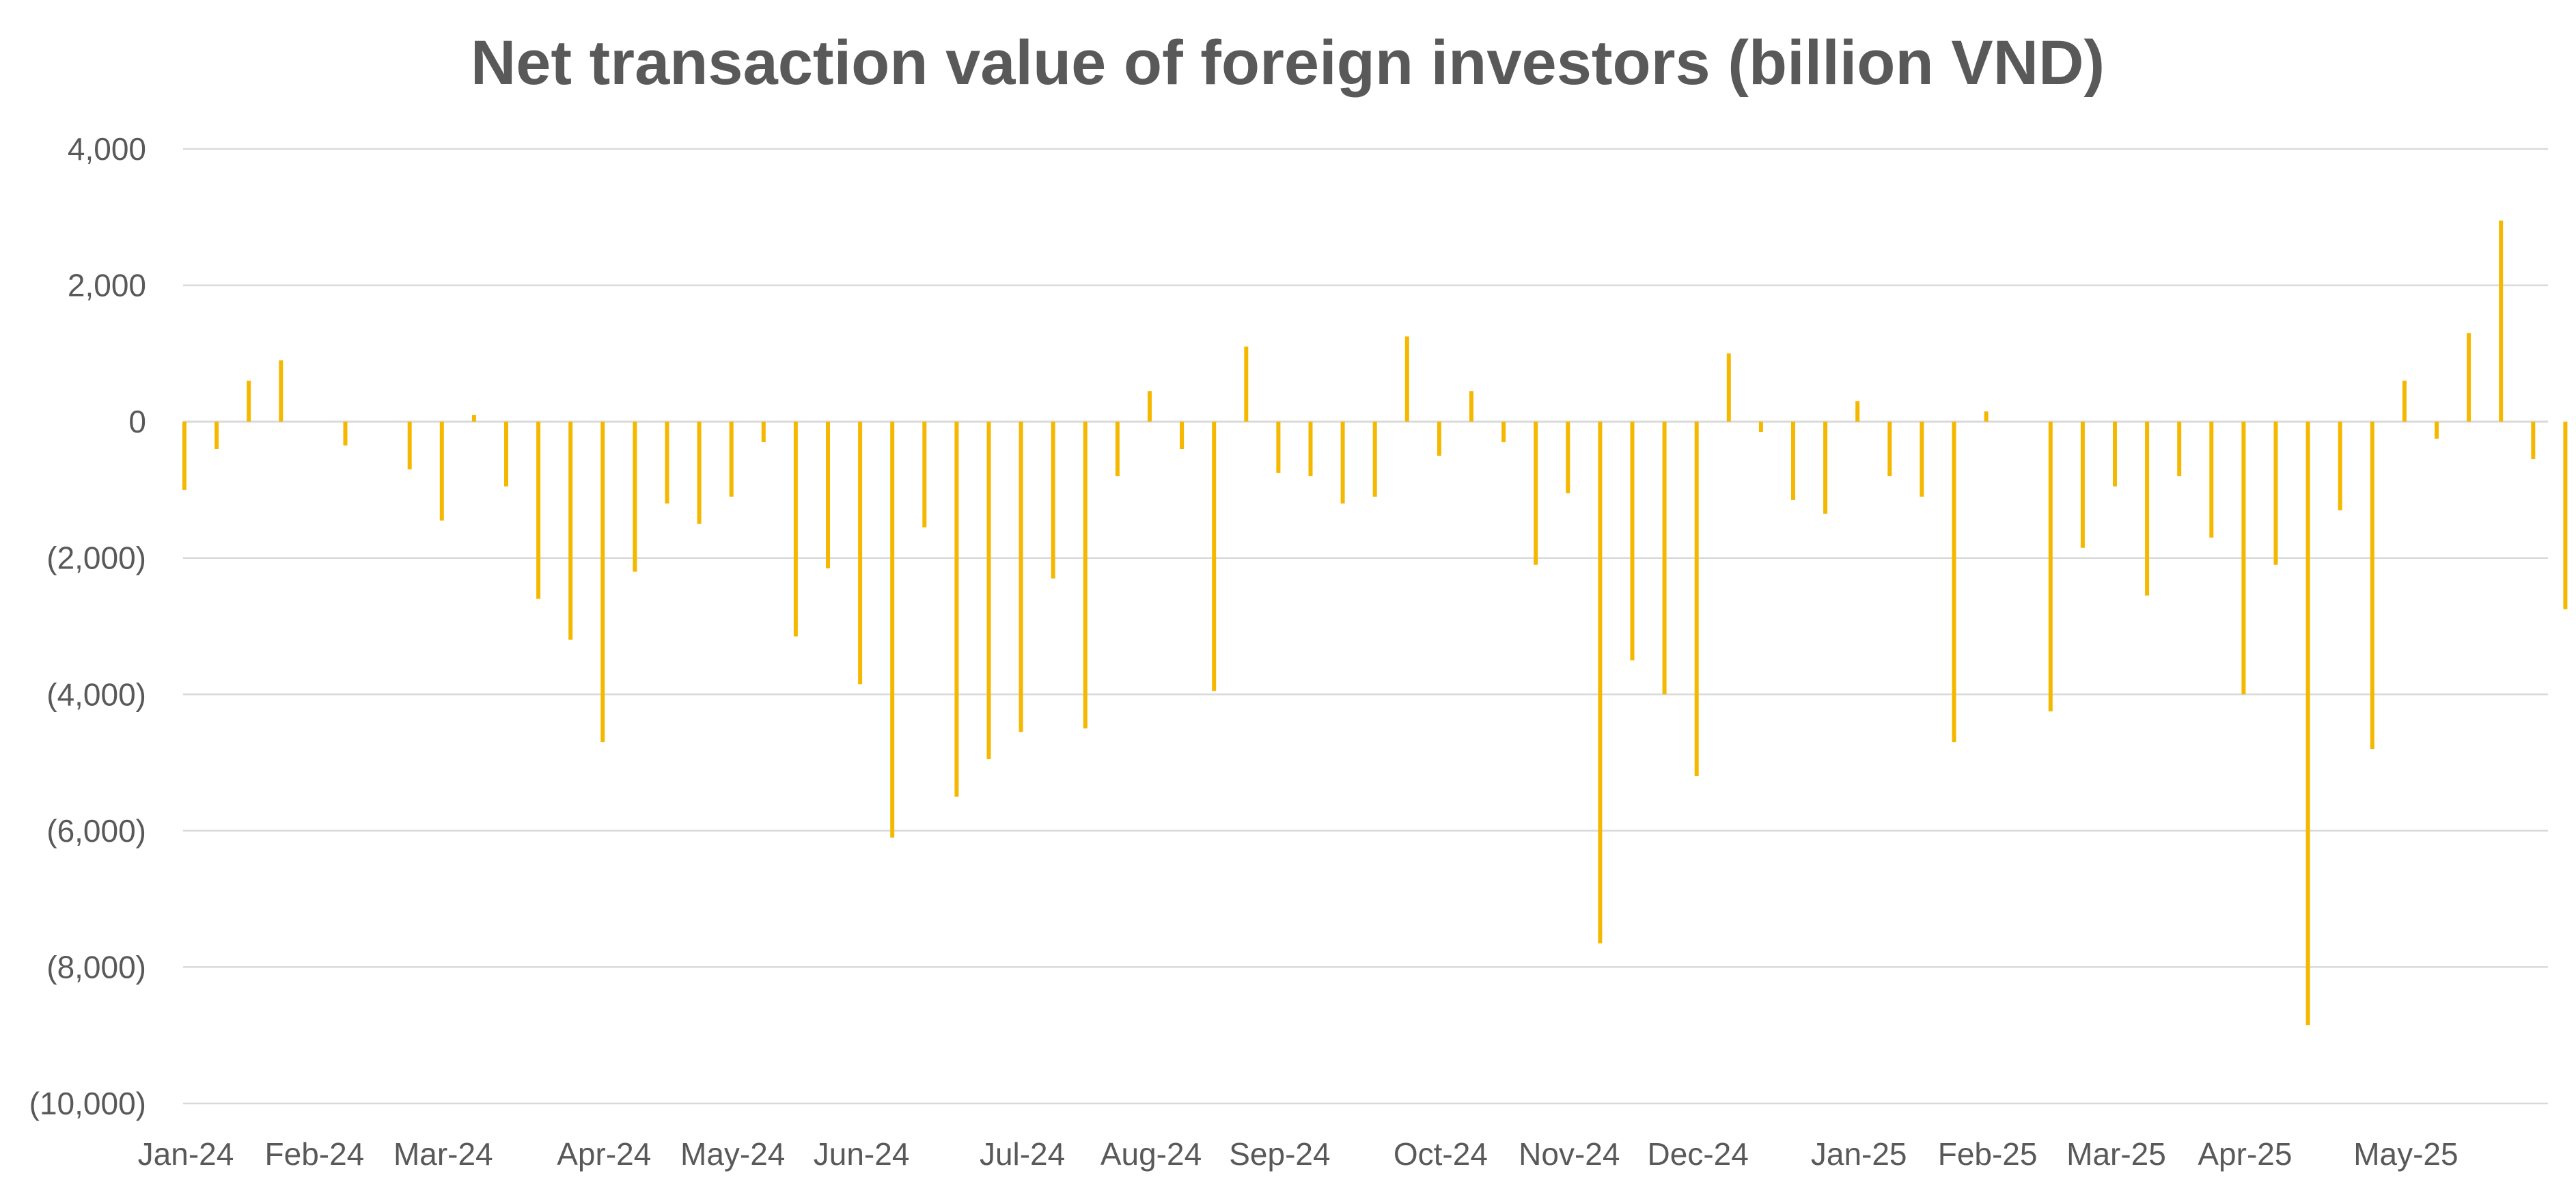  Describe the element at coordinates (96, 694) in the screenshot. I see `y-tick-label: (4,000)` at that location.